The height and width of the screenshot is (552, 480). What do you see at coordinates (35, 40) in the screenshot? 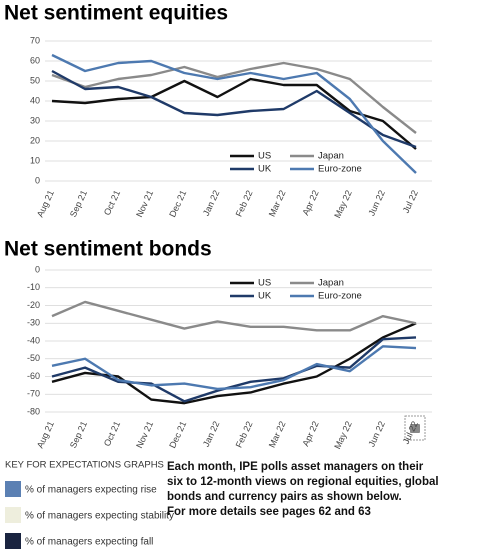
I see `y-tick-label: 70` at bounding box center [35, 40].